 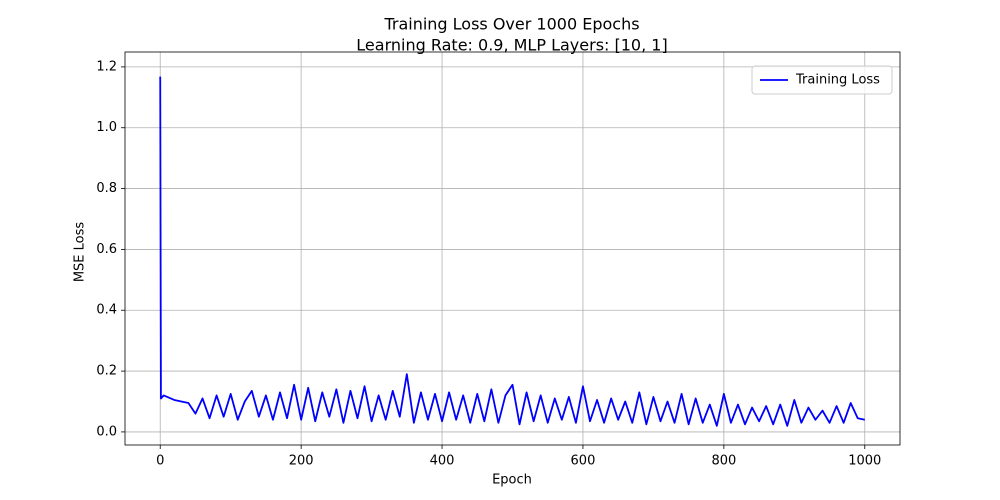 What do you see at coordinates (512, 480) in the screenshot?
I see `x-axis-label: Epoch` at bounding box center [512, 480].